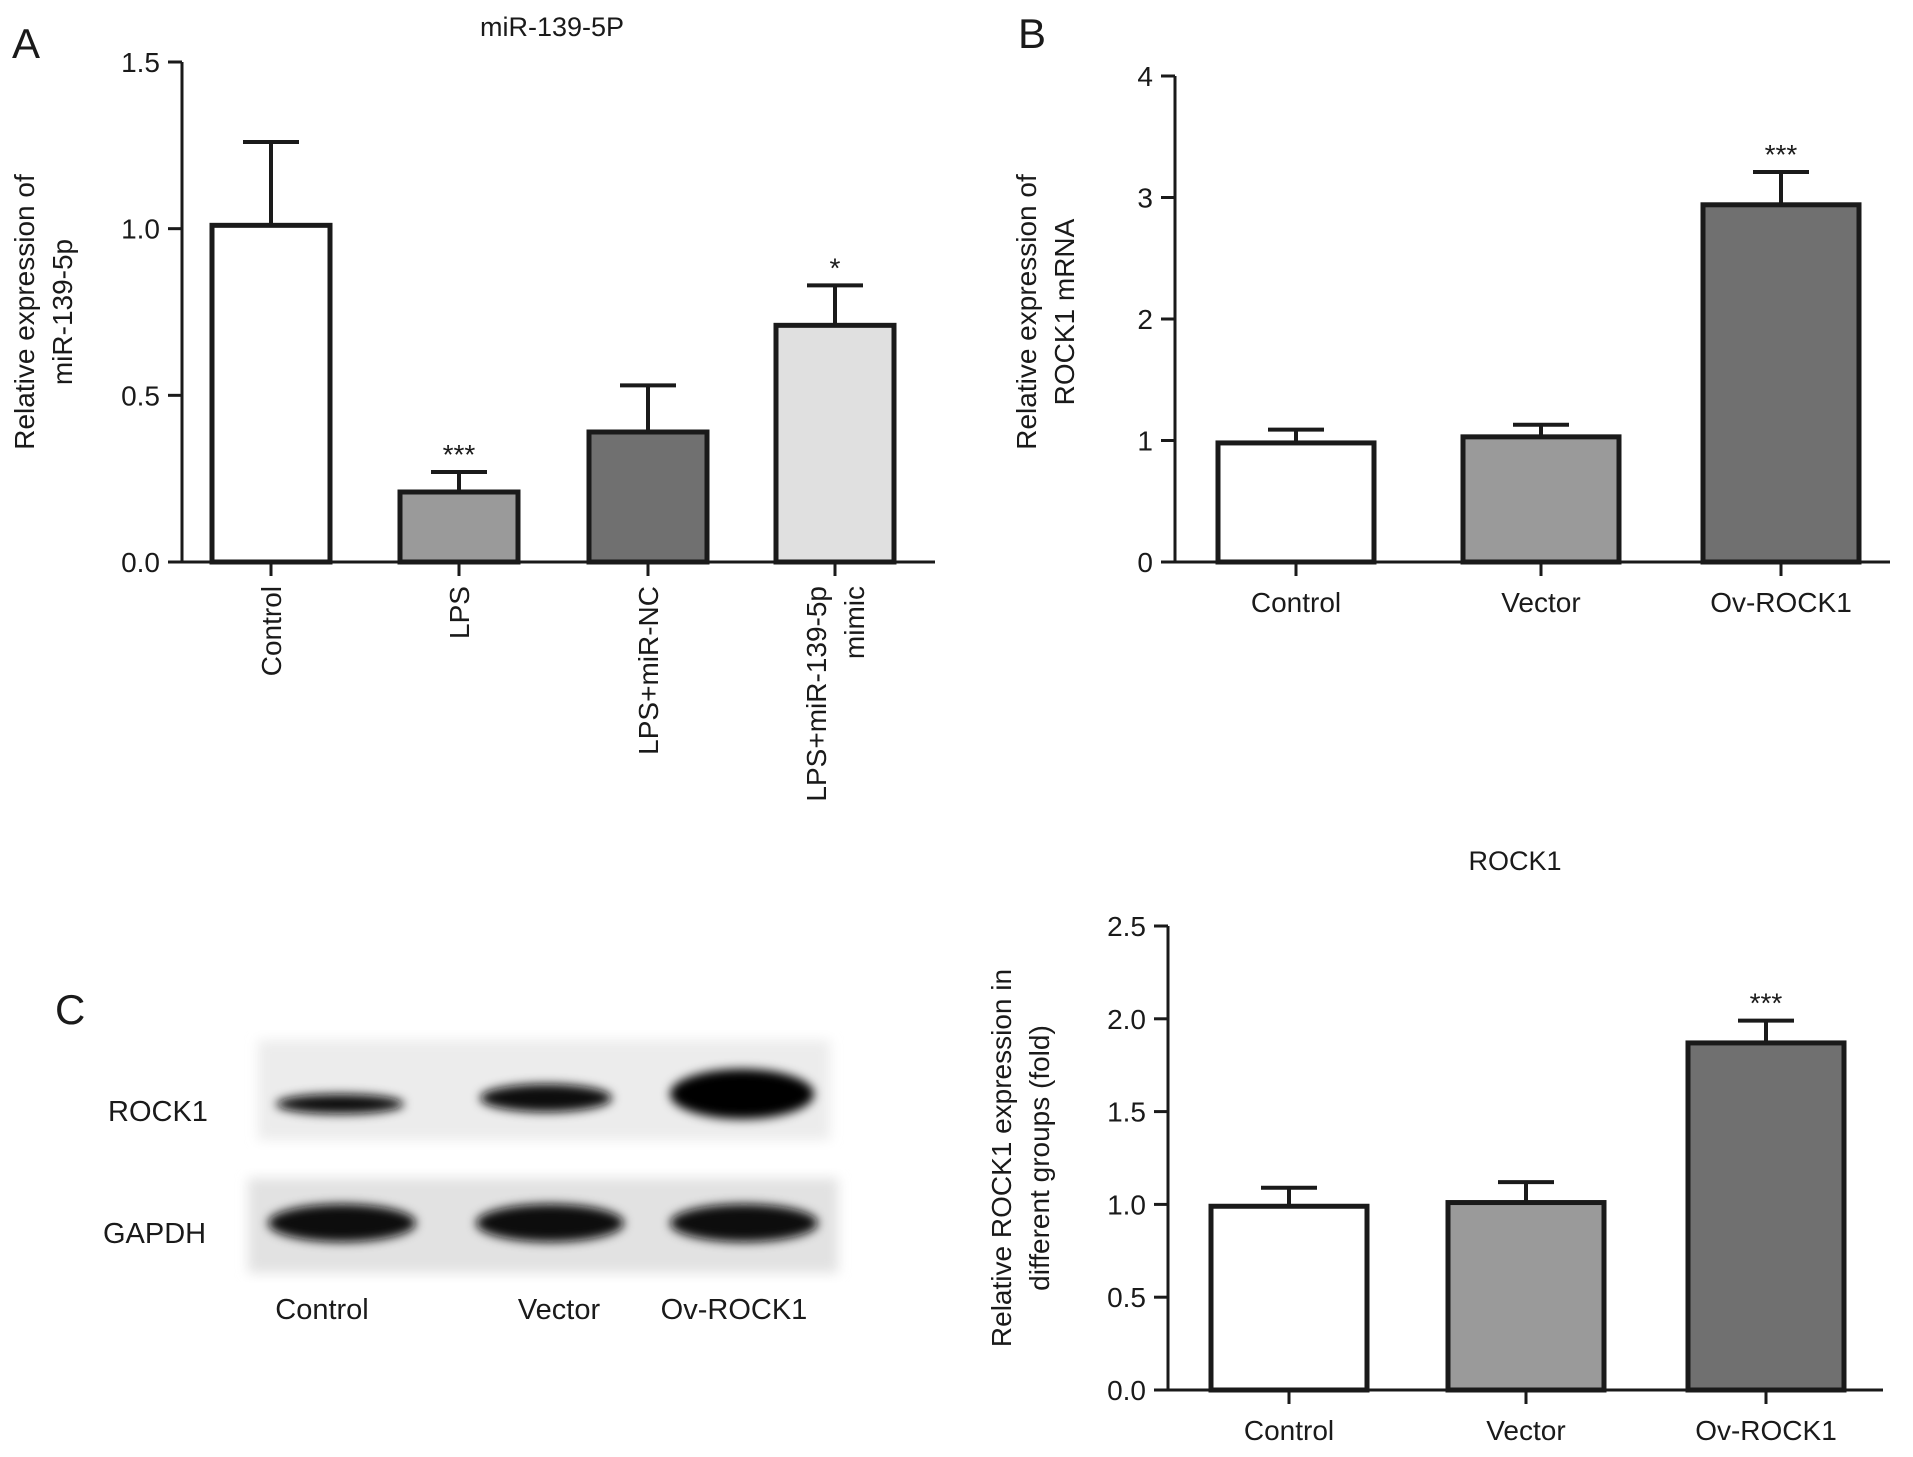 The image size is (1913, 1457). Describe the element at coordinates (742, 1094) in the screenshot. I see `blot-band-rock1-ov-rock1` at that location.